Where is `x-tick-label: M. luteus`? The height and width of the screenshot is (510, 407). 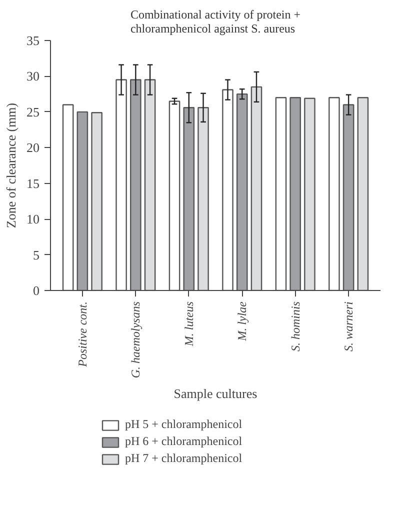
x-tick-label: M. luteus is located at coordinates (189, 324).